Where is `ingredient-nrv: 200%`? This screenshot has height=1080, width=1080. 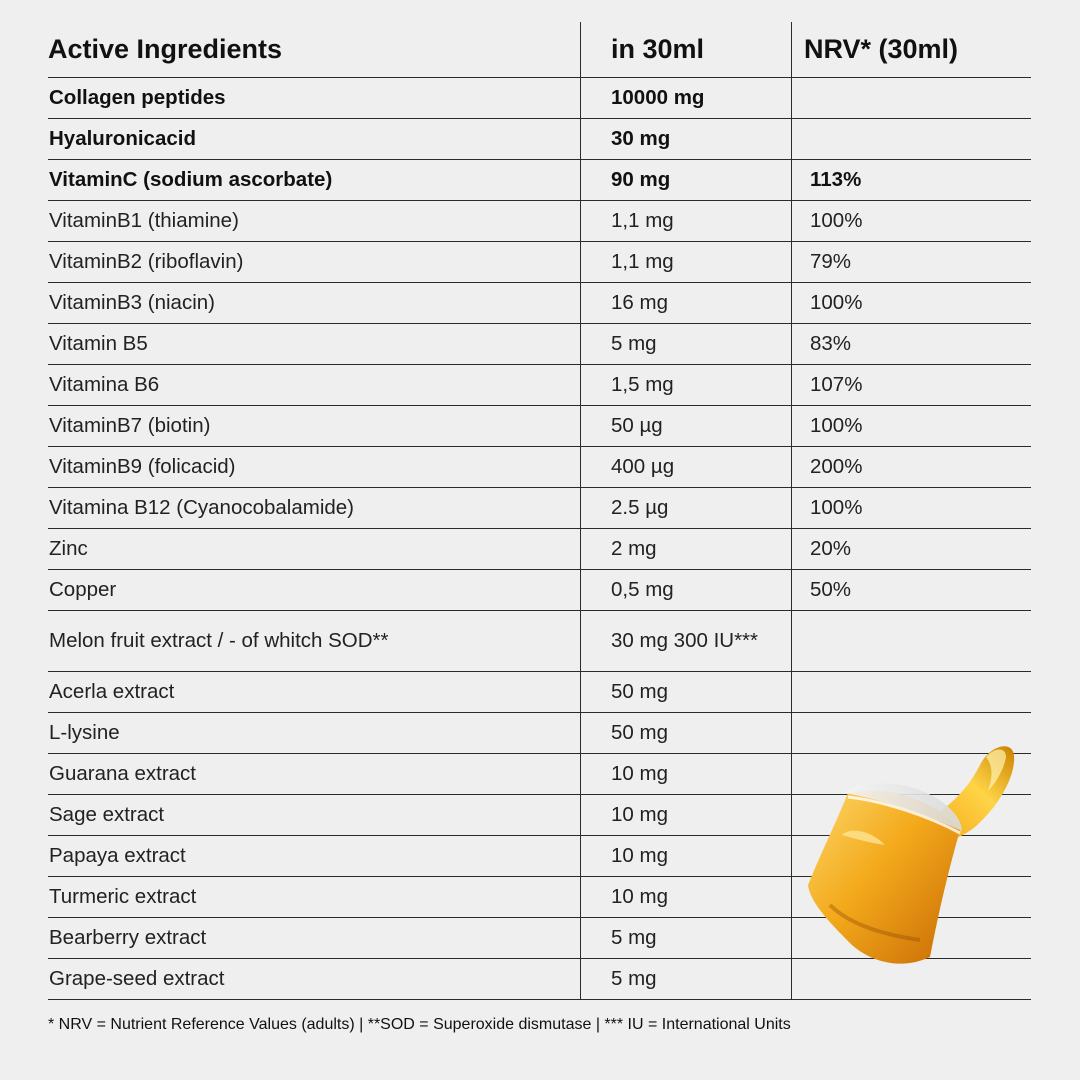 ingredient-nrv: 200% is located at coordinates (911, 467).